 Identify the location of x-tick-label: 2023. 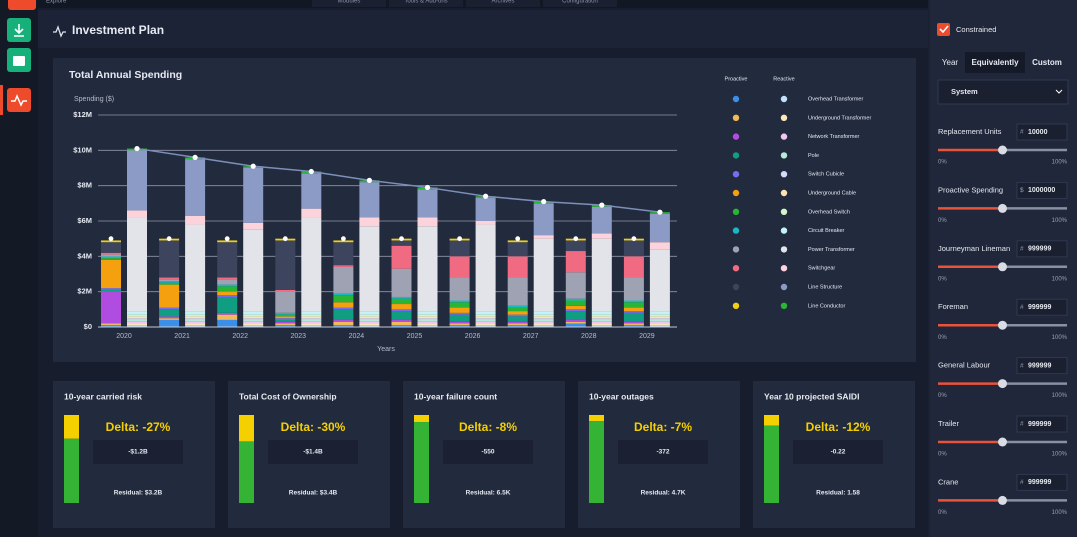
(299, 336).